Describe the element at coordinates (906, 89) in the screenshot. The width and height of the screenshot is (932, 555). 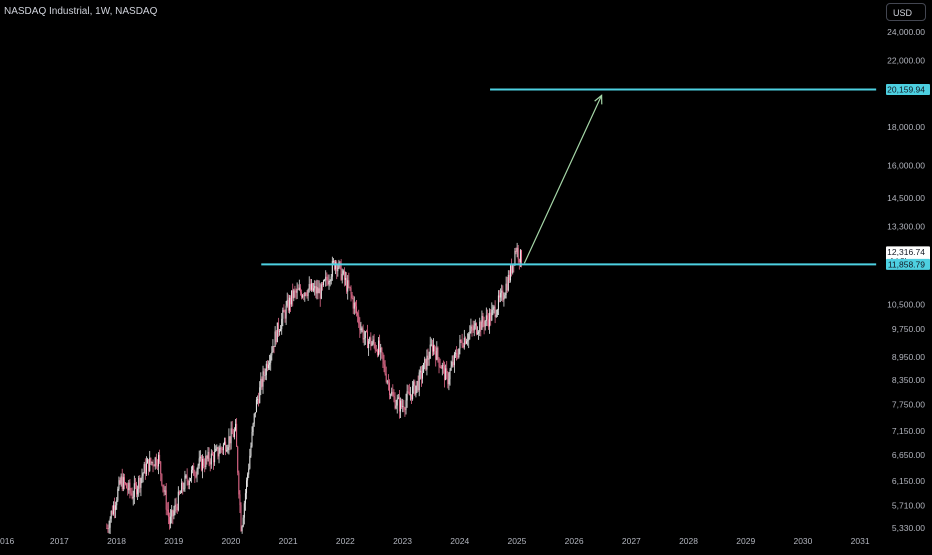
I see `target-price-label-text: 20,159.94` at that location.